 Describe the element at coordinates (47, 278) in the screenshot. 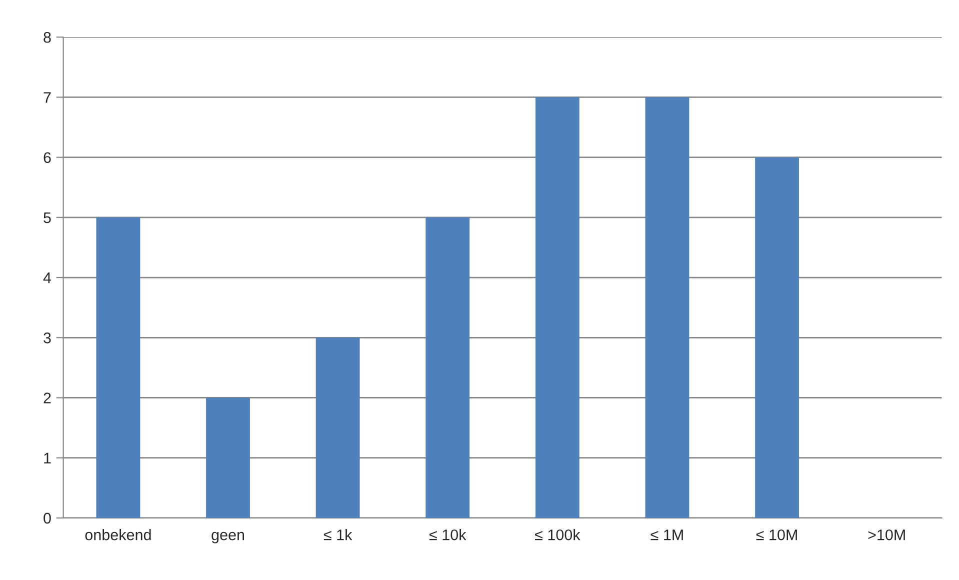

I see `y-tick-label: 4` at that location.